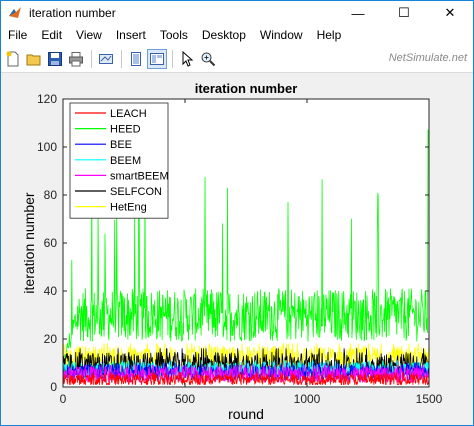 The height and width of the screenshot is (426, 474). What do you see at coordinates (13, 59) in the screenshot?
I see `new-figure-icon` at bounding box center [13, 59].